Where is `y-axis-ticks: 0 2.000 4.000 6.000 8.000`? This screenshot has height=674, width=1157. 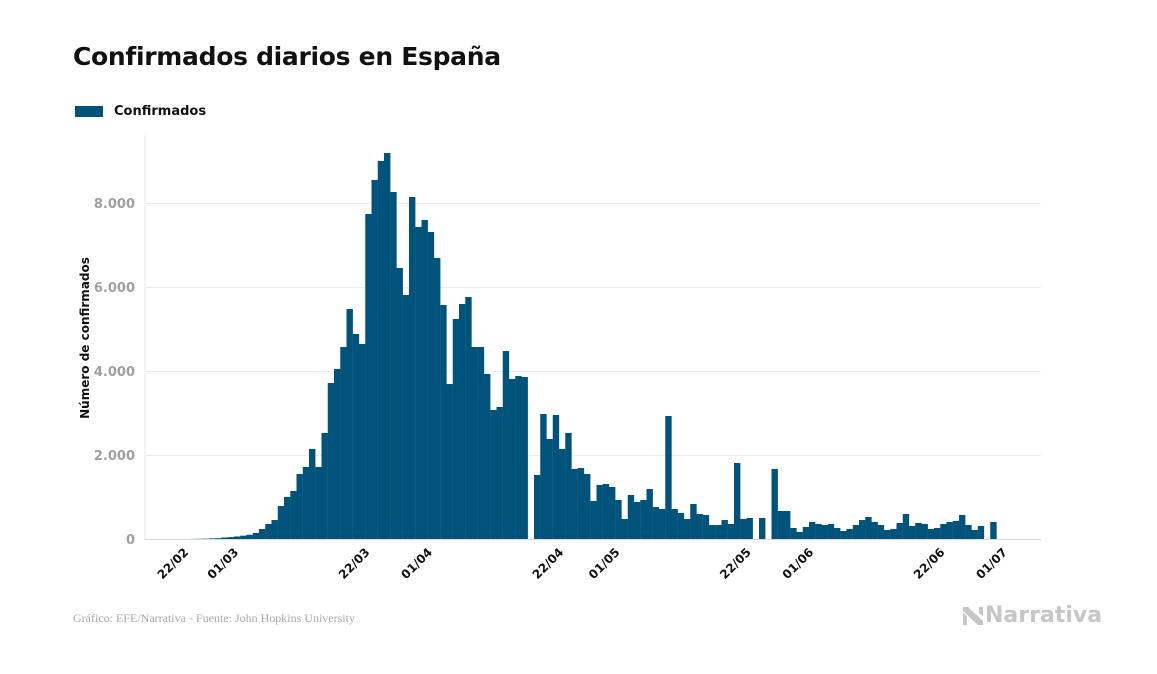
y-axis-ticks: 0 2.000 4.000 6.000 8.000 is located at coordinates (114, 372).